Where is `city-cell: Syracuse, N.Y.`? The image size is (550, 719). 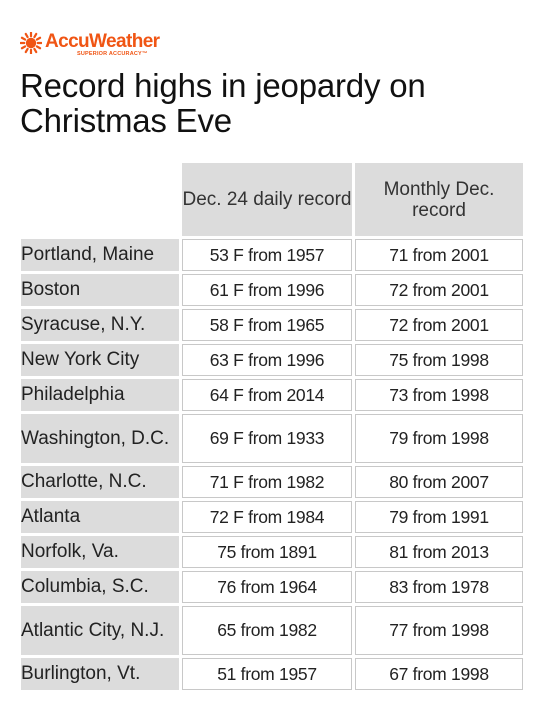
city-cell: Syracuse, N.Y. is located at coordinates (100, 325).